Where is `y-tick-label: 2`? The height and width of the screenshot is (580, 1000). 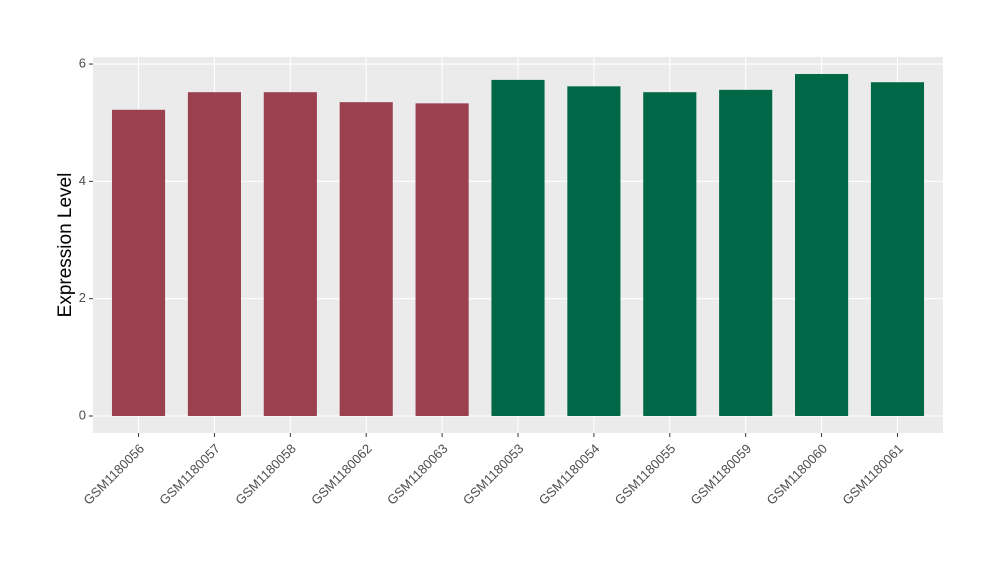 y-tick-label: 2 is located at coordinates (82, 297).